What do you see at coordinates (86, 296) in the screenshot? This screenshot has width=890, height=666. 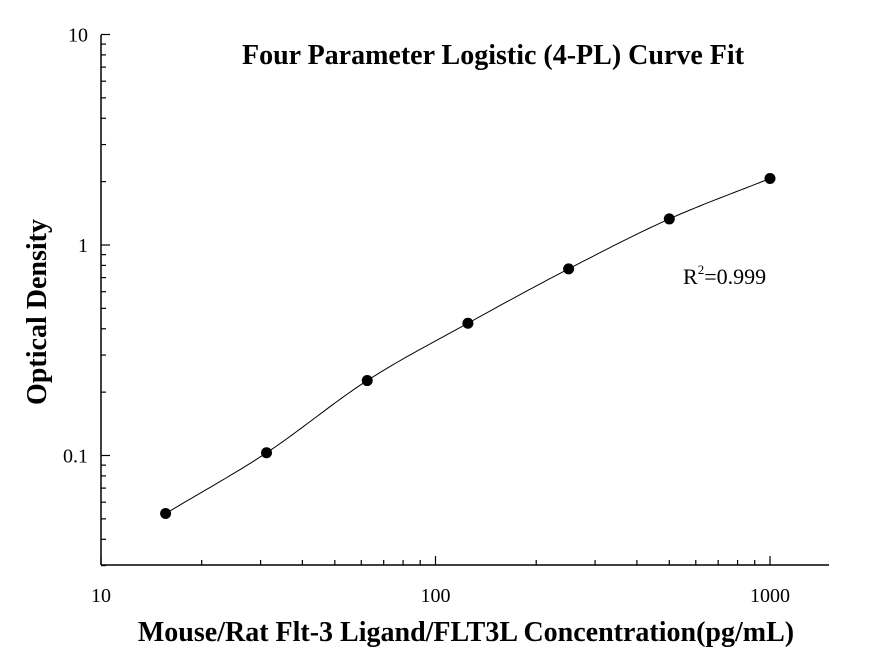 I see `y-axis-ticks: 10 1 0.1` at bounding box center [86, 296].